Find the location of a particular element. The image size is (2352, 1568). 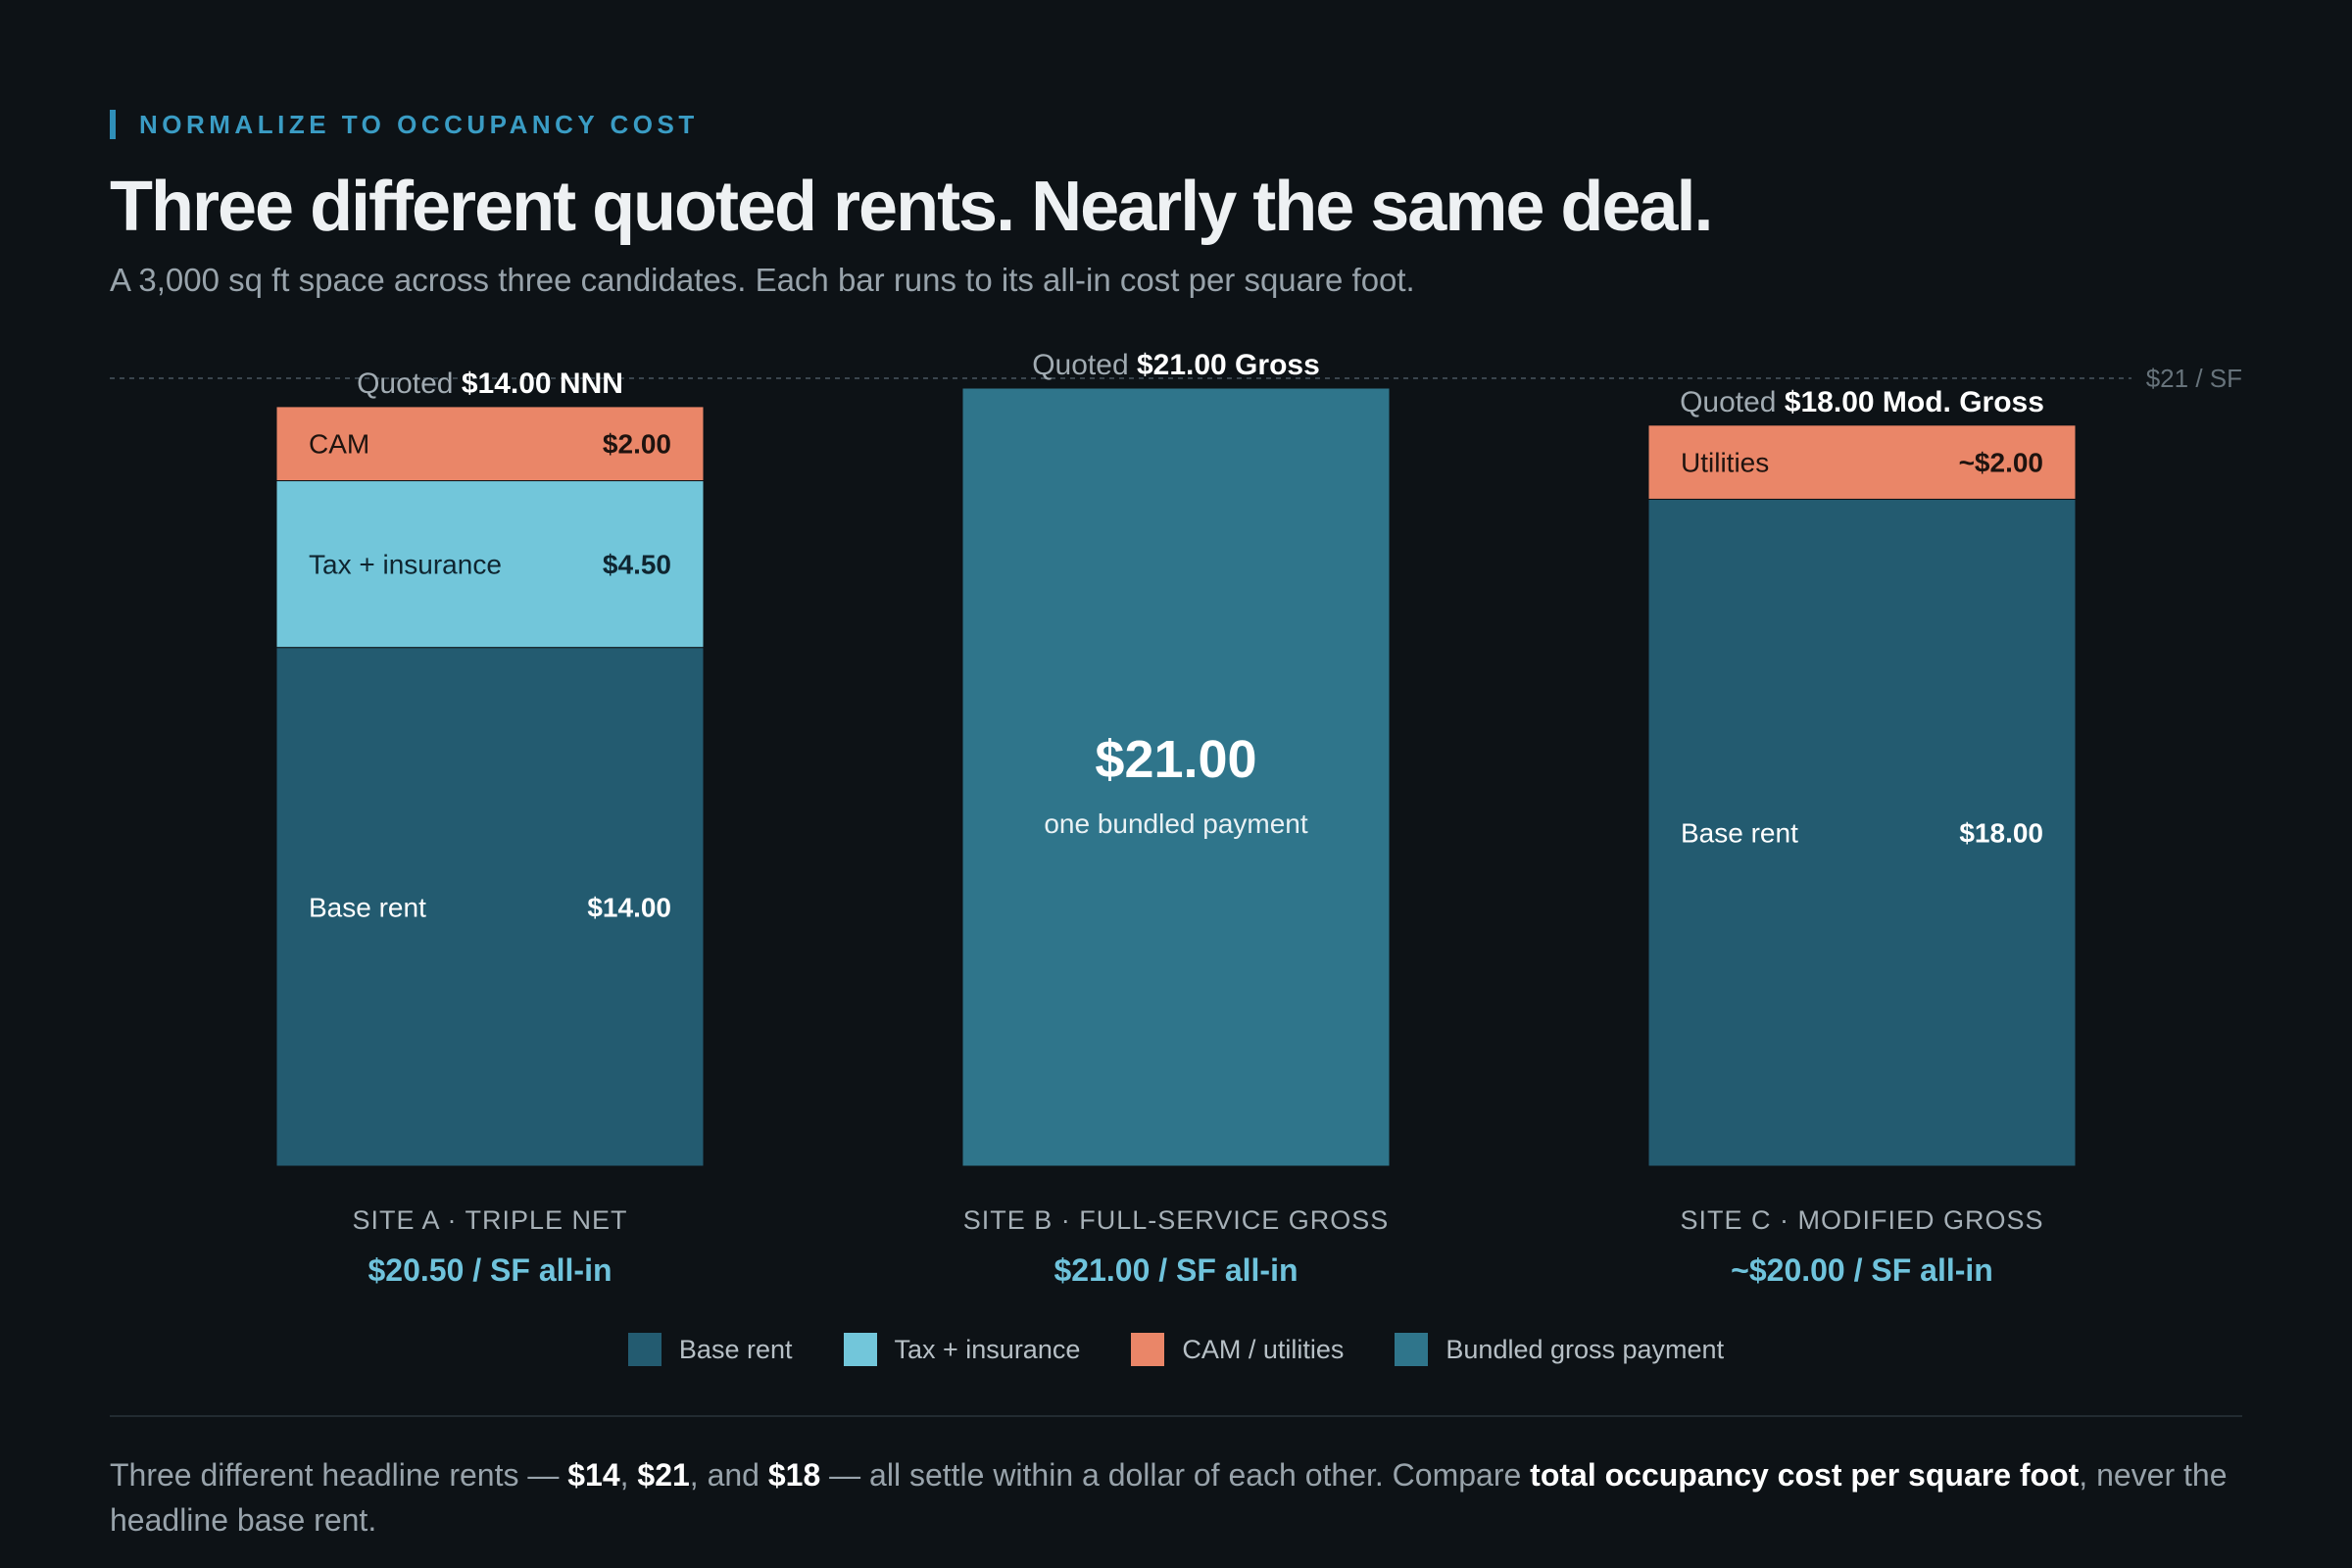

legend-swatch-tax-insurance is located at coordinates (860, 1349).